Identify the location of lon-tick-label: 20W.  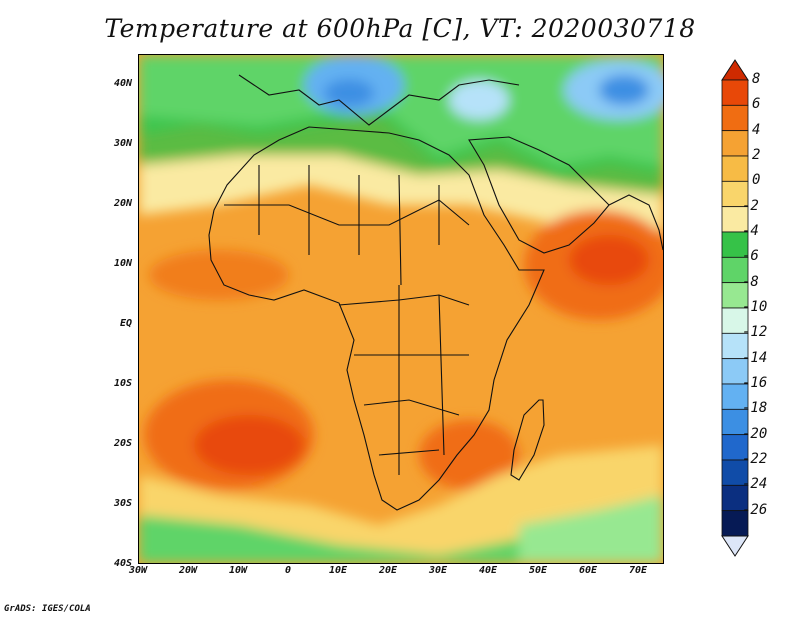
(188, 570).